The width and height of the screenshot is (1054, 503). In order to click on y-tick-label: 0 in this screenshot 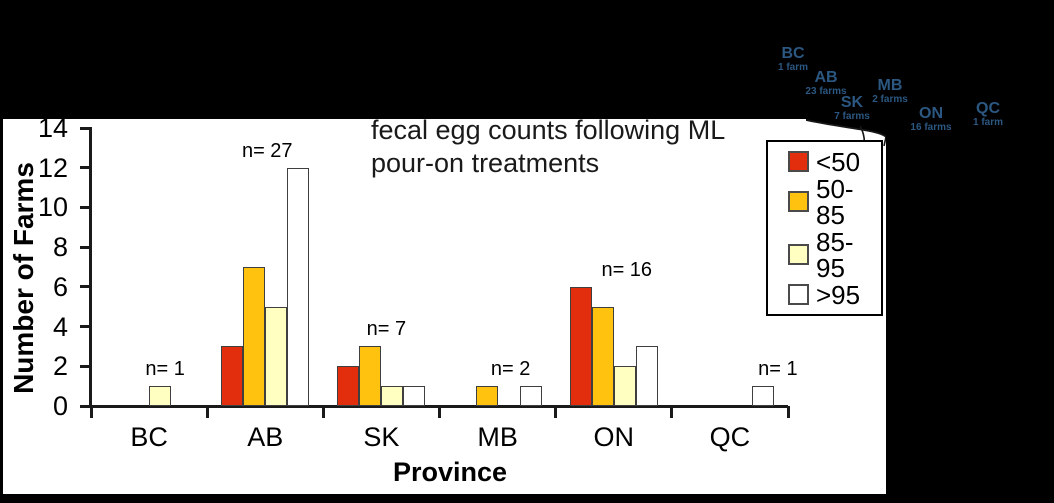, I will do `click(60, 406)`.